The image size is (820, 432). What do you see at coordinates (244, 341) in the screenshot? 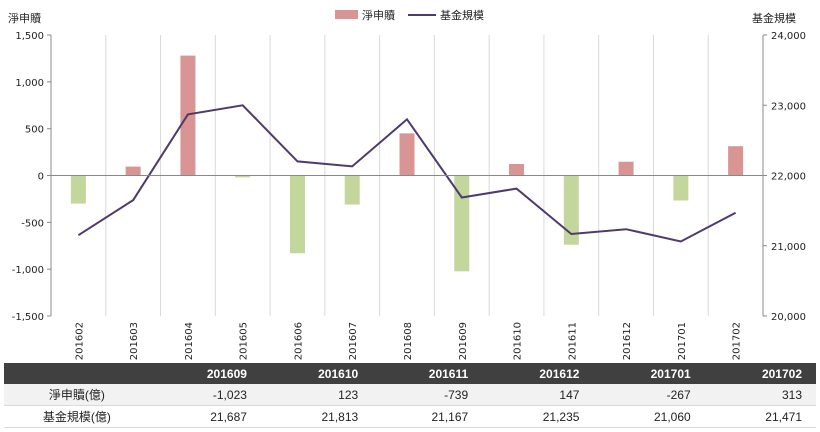
I see `category-label: 201605` at bounding box center [244, 341].